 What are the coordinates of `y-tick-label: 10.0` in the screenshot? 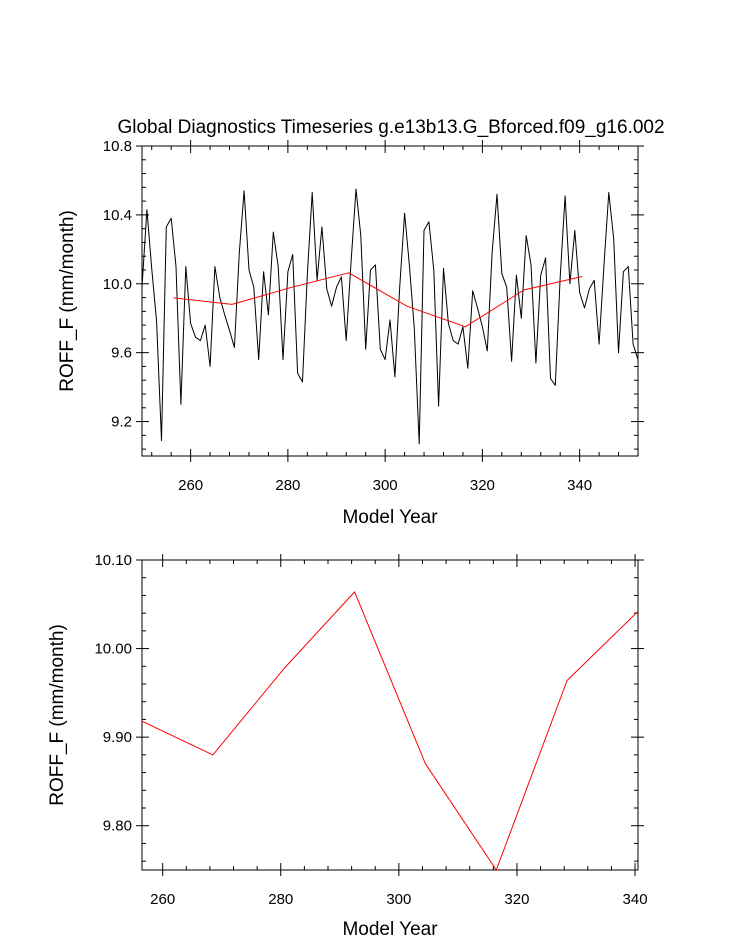 It's located at (117, 284).